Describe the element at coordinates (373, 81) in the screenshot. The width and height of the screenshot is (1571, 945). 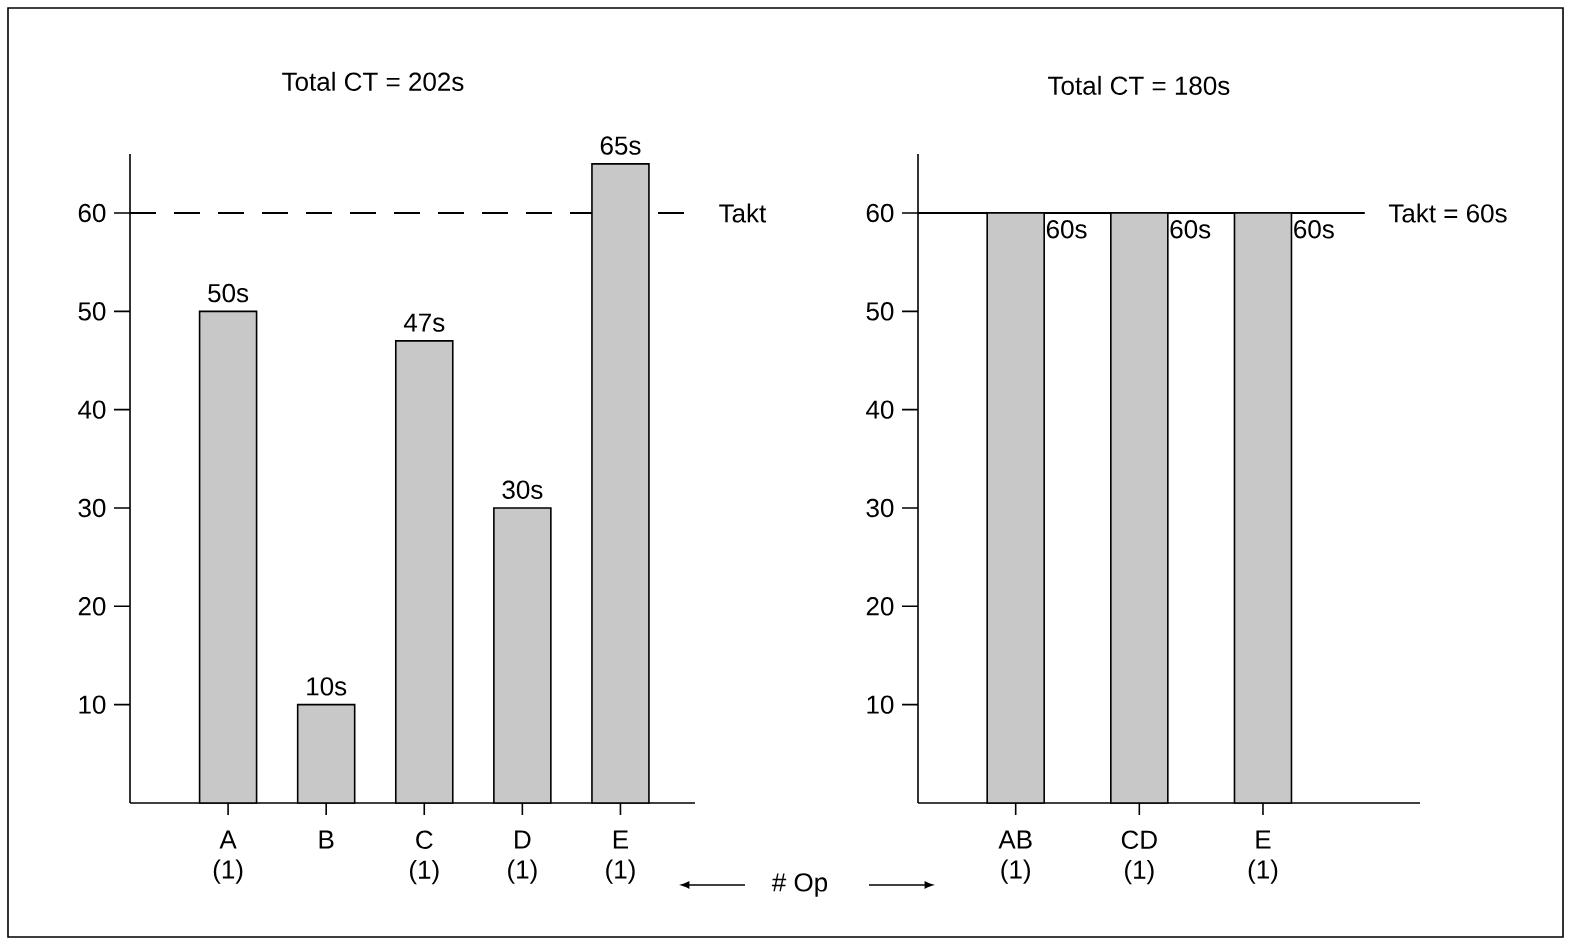
I see `chart-title: Total CT = 202s` at that location.